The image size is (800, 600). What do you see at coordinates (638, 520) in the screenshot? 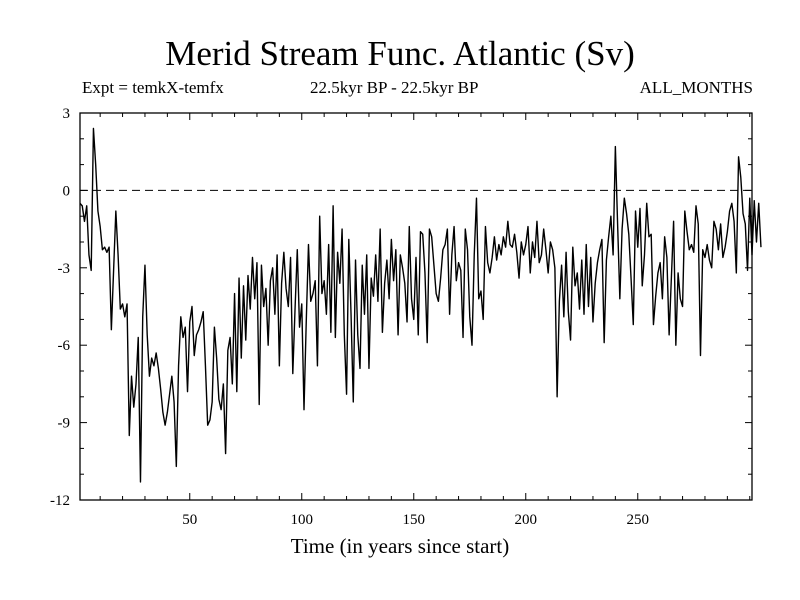
I see `x-tick-label: 250` at bounding box center [638, 520].